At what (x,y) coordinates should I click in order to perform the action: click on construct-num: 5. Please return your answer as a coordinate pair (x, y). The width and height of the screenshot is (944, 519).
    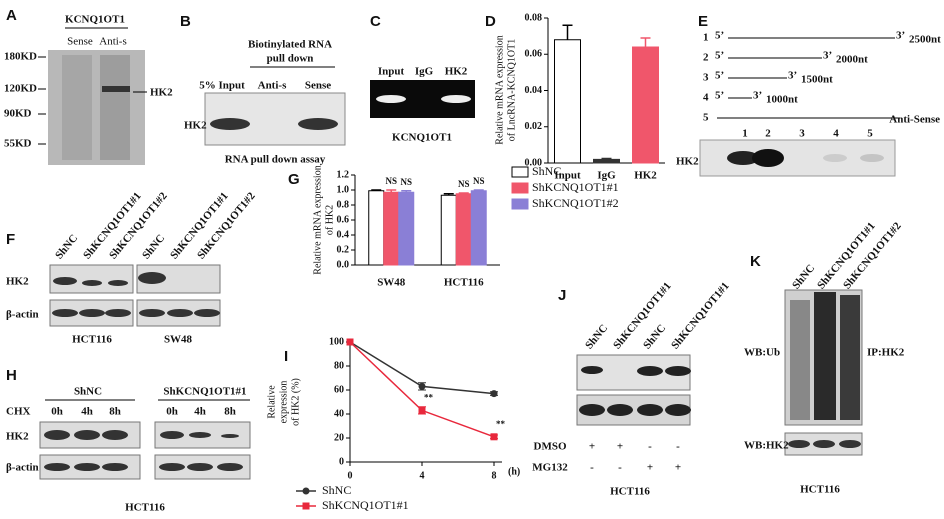
    Looking at the image, I should click on (706, 118).